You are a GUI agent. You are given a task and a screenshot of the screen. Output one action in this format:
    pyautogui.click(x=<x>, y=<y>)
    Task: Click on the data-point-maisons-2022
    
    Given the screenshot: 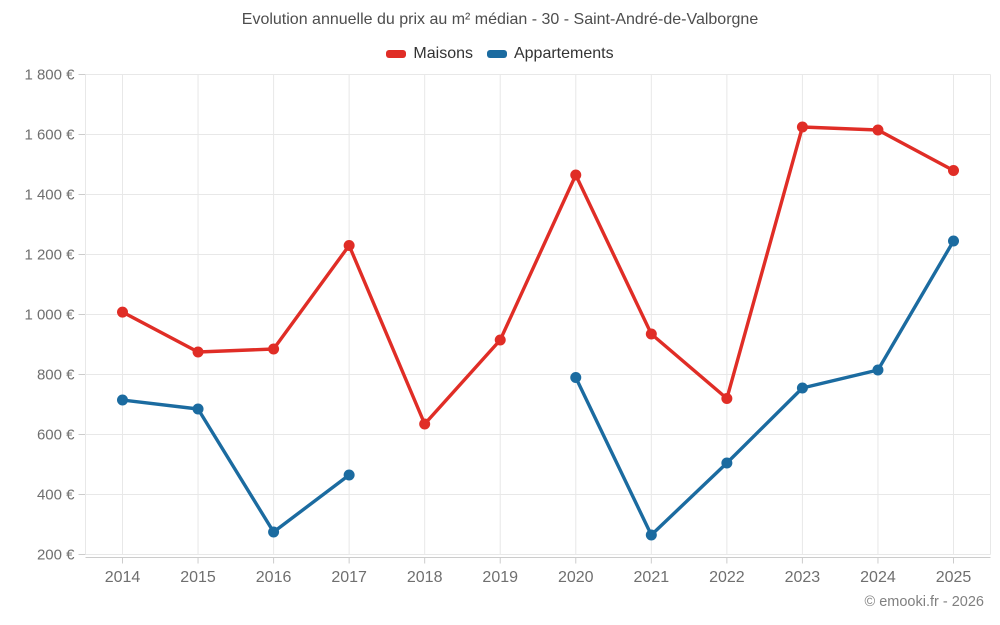 What is the action you would take?
    pyautogui.click(x=727, y=398)
    